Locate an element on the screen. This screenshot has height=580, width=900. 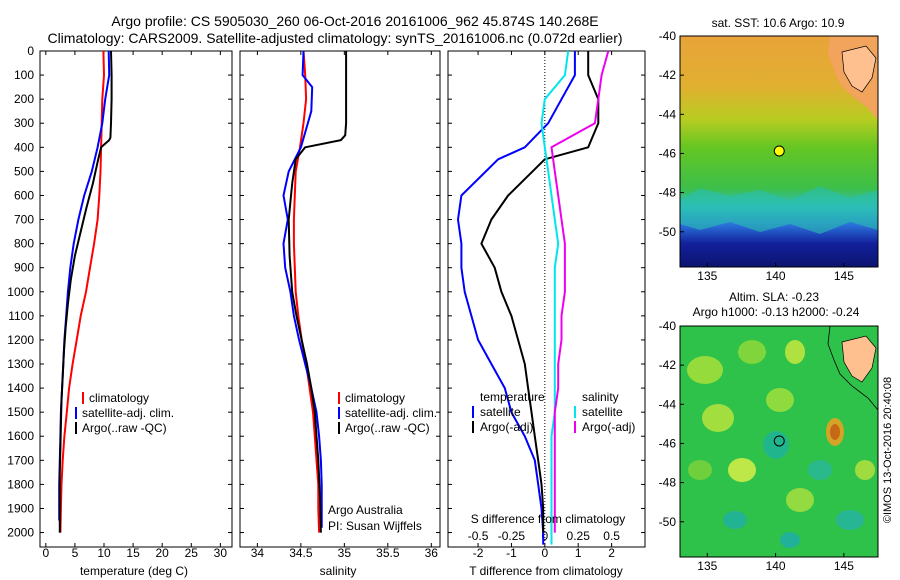
series-line-sal_satellite is located at coordinates (555, 297).